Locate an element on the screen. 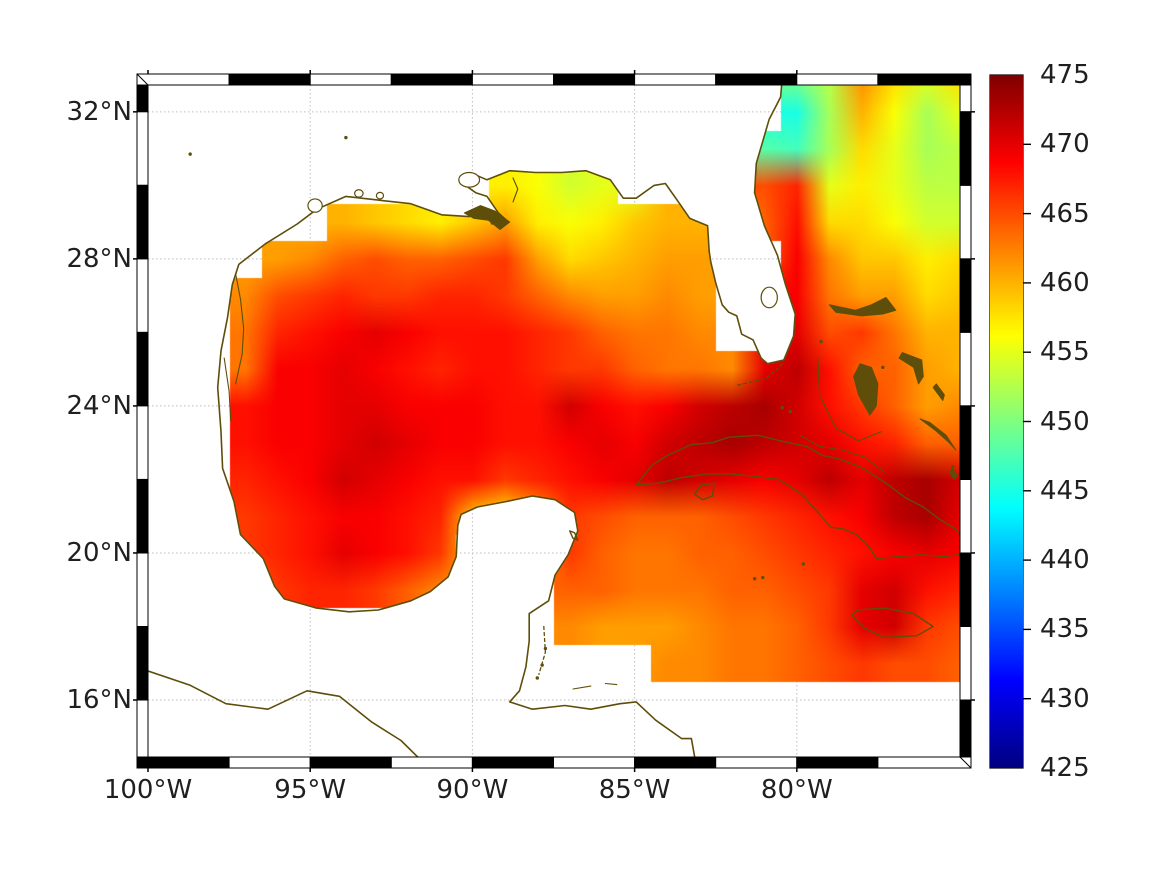 The height and width of the screenshot is (875, 1167). coastline-cat-island is located at coordinates (938, 392).